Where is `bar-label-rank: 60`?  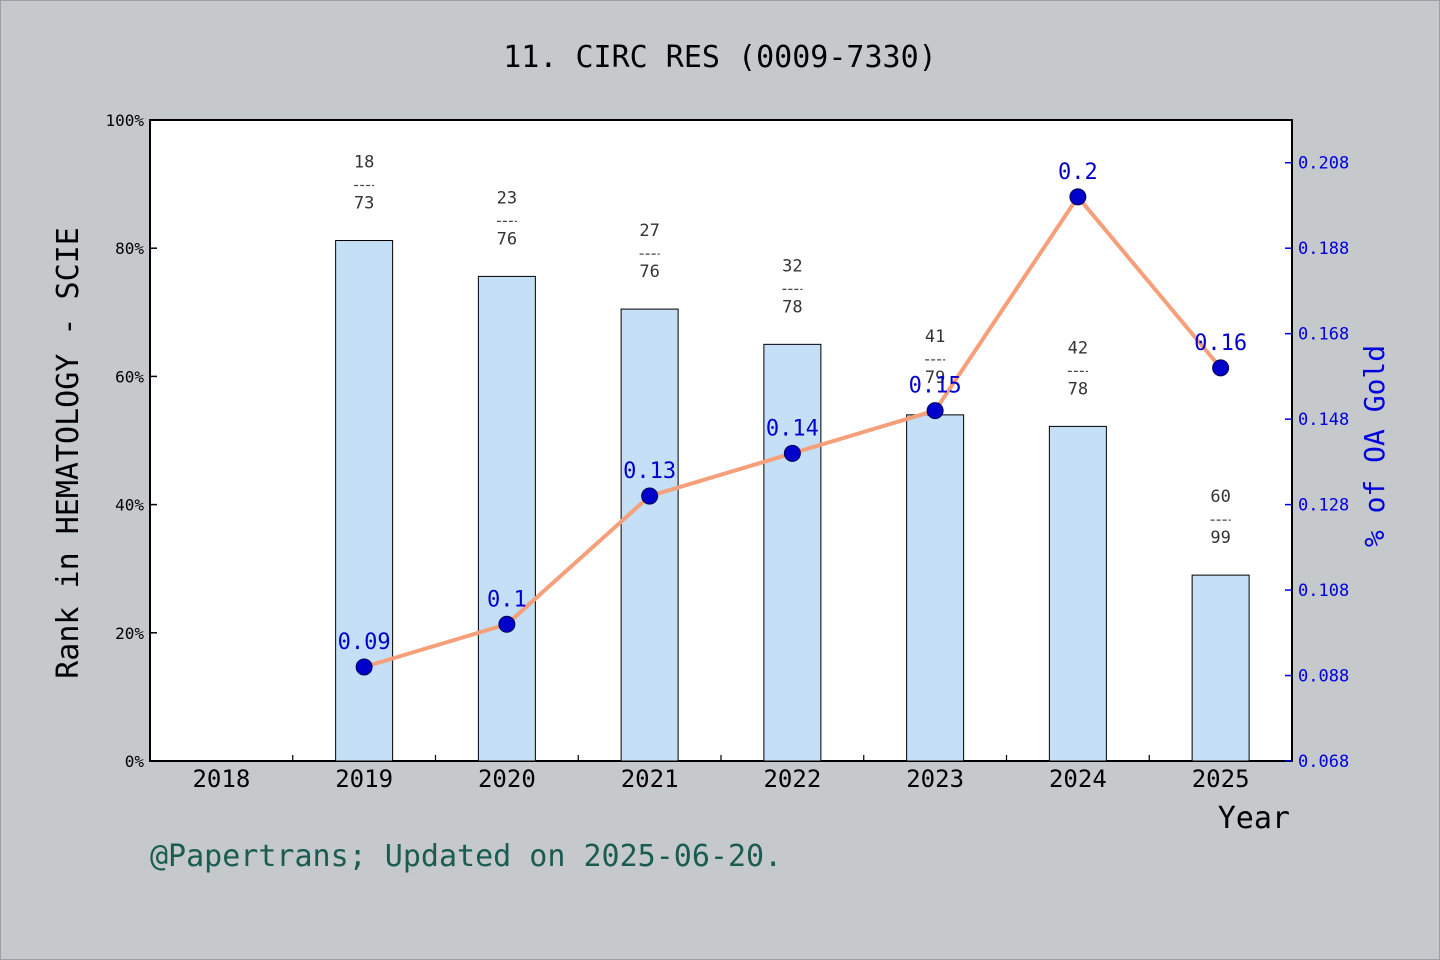
bar-label-rank: 60 is located at coordinates (1220, 497).